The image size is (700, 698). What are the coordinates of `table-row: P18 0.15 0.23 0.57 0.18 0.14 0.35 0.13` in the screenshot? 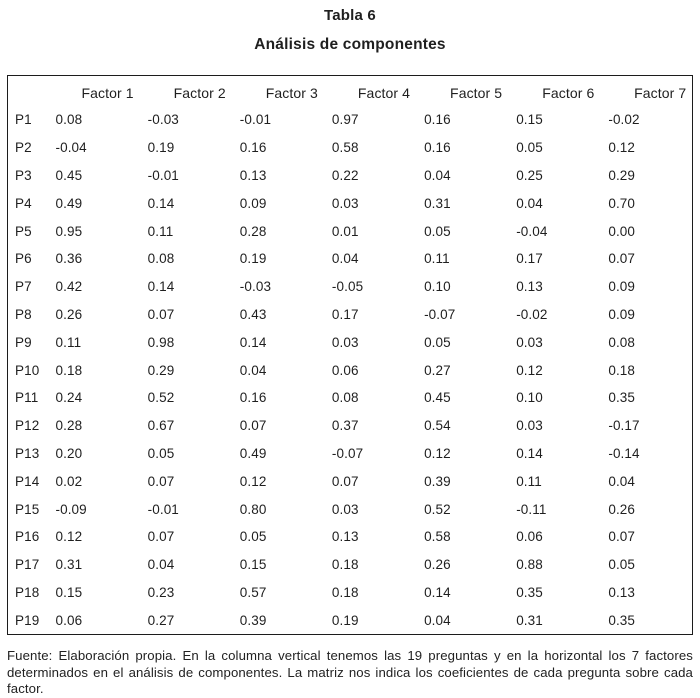 It's located at (350, 593).